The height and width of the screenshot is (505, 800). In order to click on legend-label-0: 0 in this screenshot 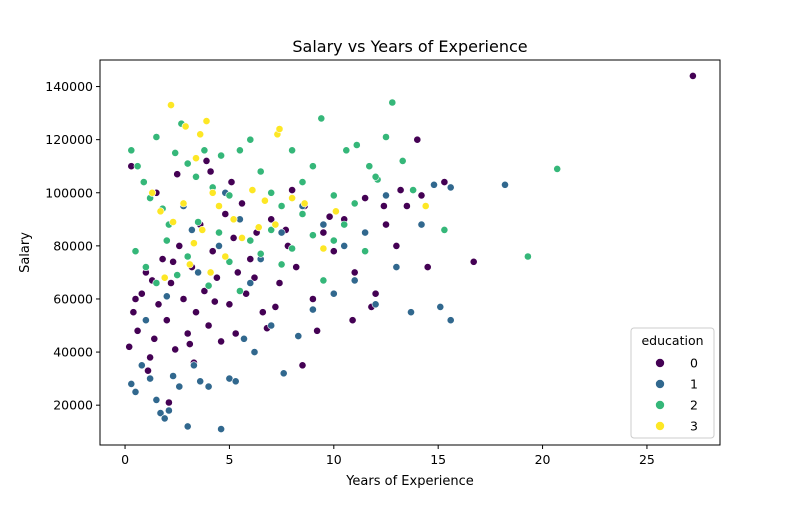, I will do `click(694, 363)`.